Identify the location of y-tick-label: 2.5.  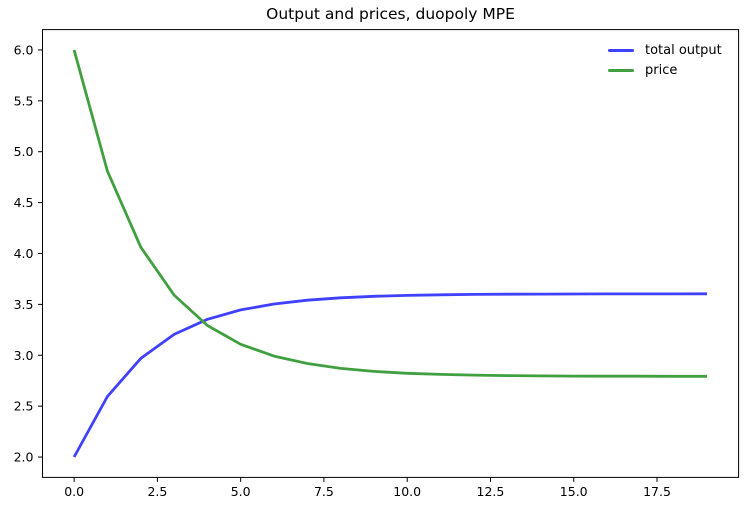
(24, 406).